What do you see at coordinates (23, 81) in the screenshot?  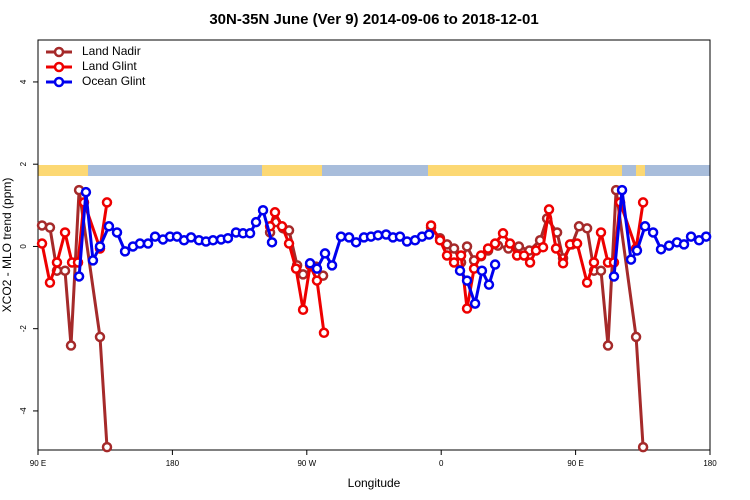 I see `y-tick-label: 4` at bounding box center [23, 81].